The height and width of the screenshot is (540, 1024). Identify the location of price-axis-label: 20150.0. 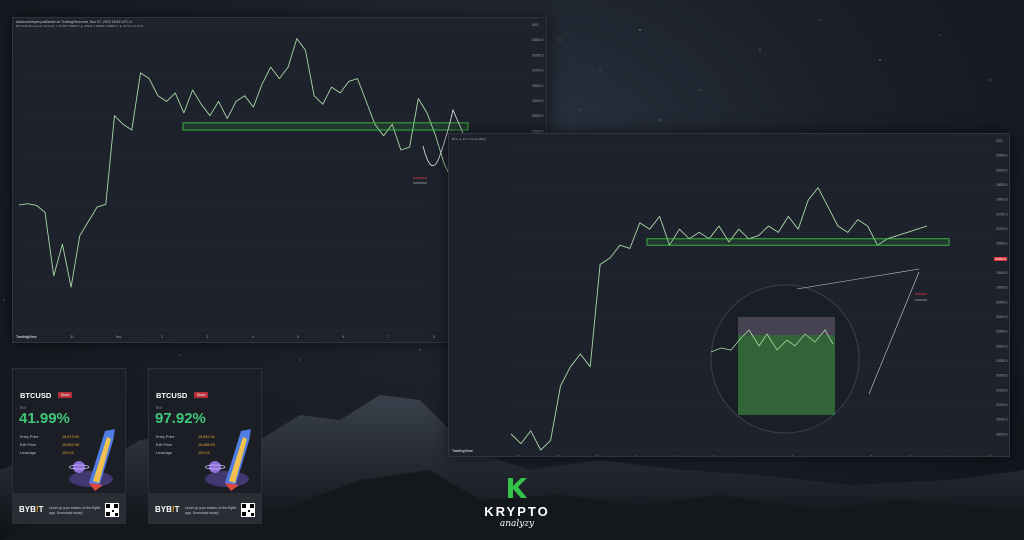
(1002, 390).